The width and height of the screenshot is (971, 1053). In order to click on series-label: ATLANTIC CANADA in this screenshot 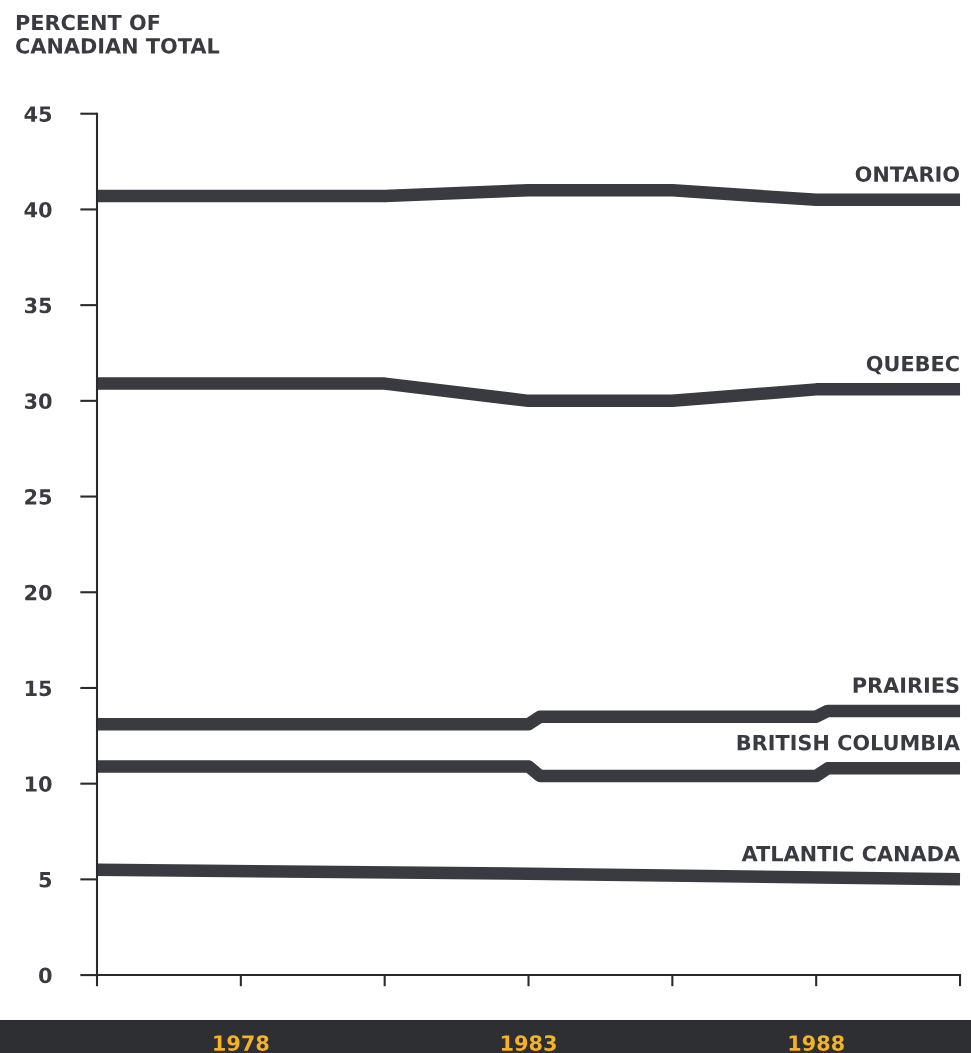, I will do `click(850, 853)`.